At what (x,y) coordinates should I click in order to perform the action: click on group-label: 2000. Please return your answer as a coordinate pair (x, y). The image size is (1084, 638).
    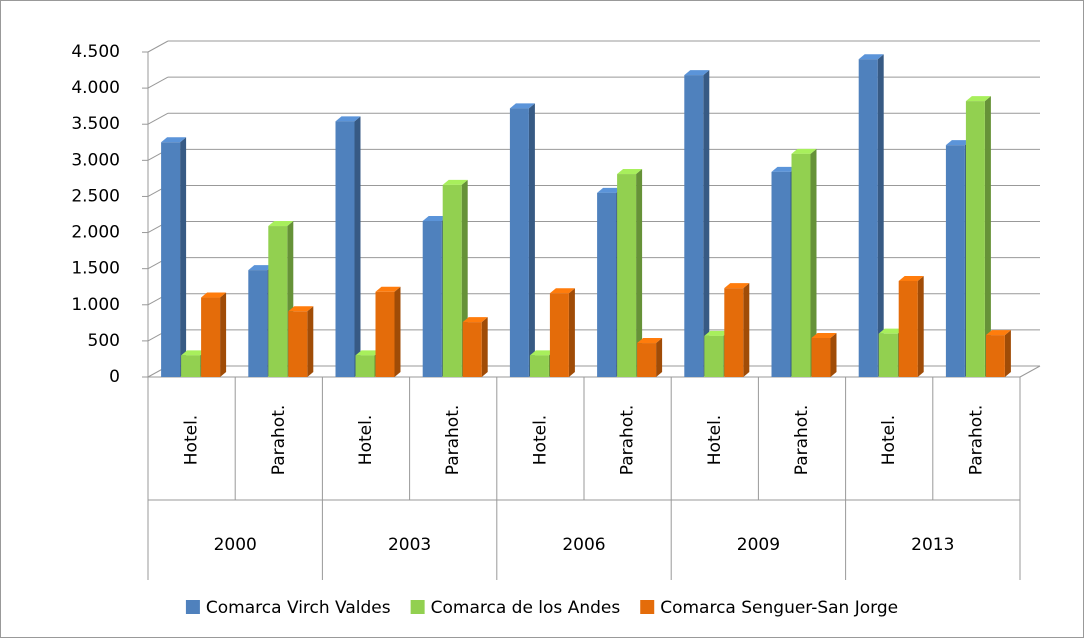
    Looking at the image, I should click on (235, 545).